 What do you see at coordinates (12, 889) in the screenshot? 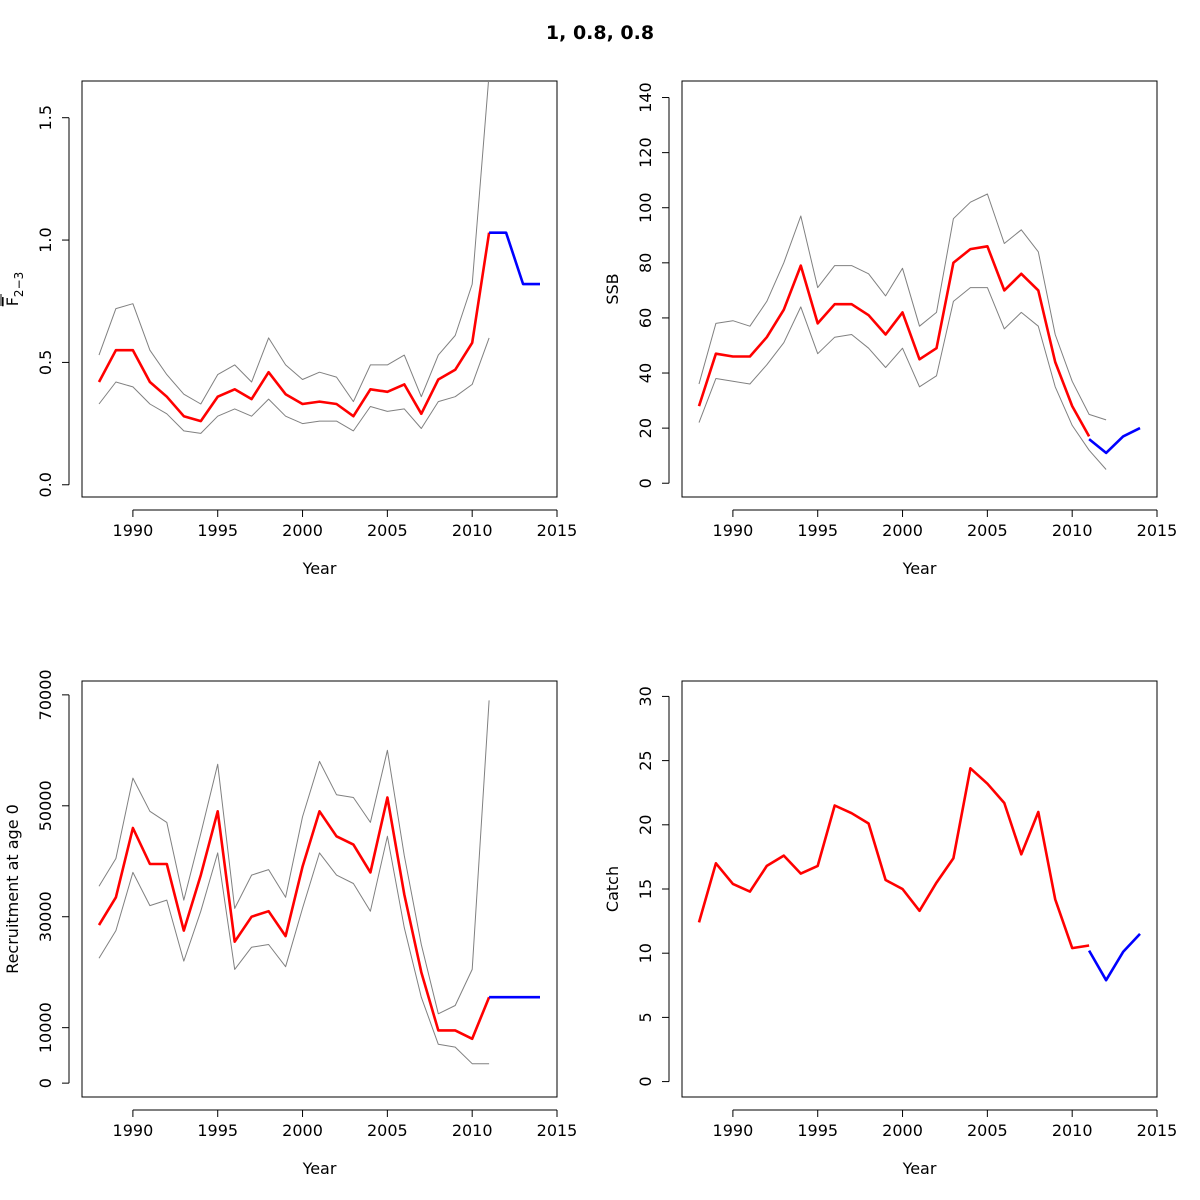
I see `y-axis-label: Recruitment at age 0` at bounding box center [12, 889].